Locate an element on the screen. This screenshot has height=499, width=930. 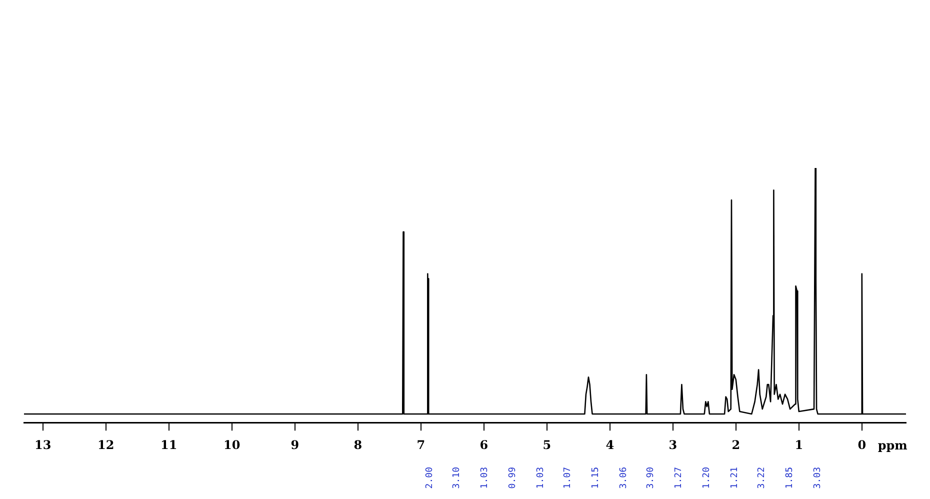
x-tick-label: 5 is located at coordinates (547, 445).